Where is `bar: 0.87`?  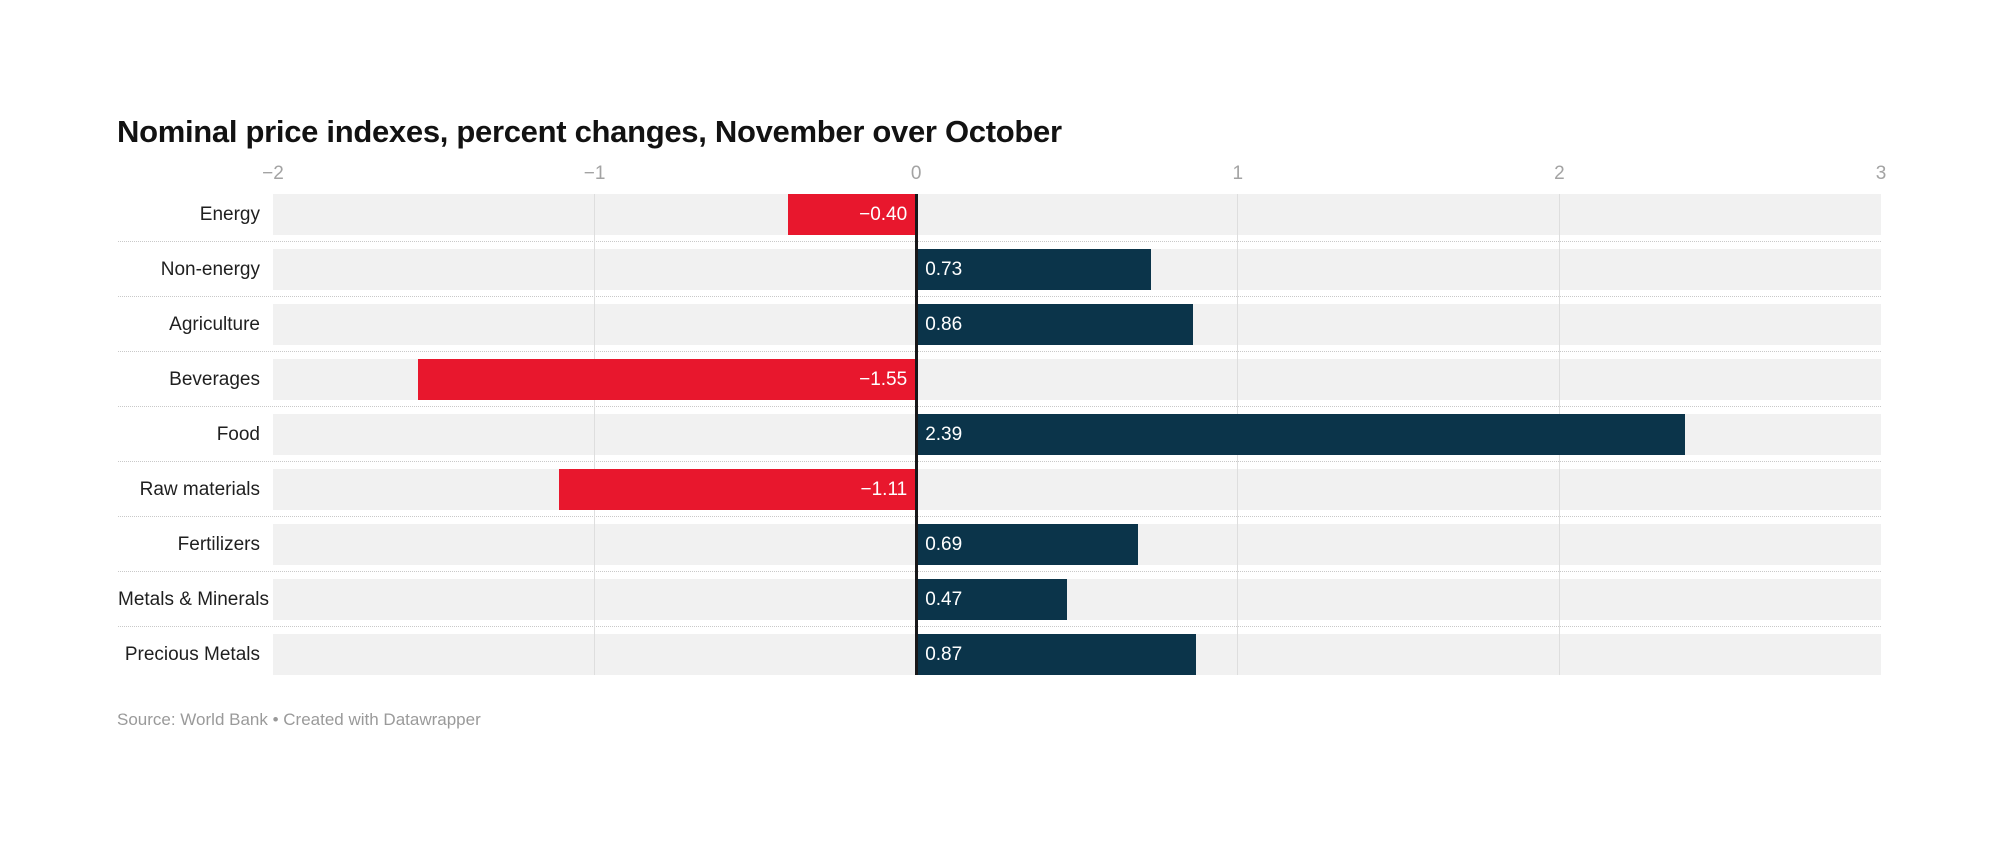 bar: 0.87 is located at coordinates (1056, 654).